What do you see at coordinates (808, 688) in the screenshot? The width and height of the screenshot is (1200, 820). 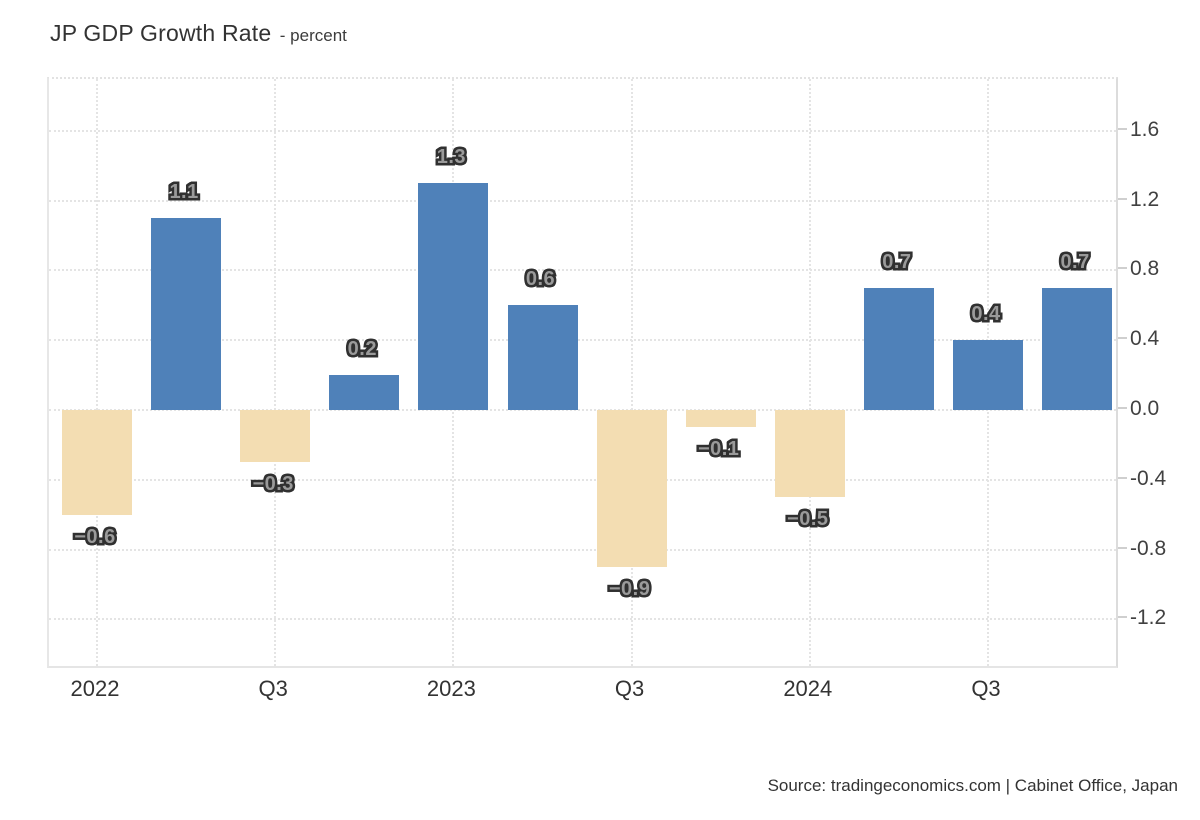 I see `x-axis-tick-label: 2024` at bounding box center [808, 688].